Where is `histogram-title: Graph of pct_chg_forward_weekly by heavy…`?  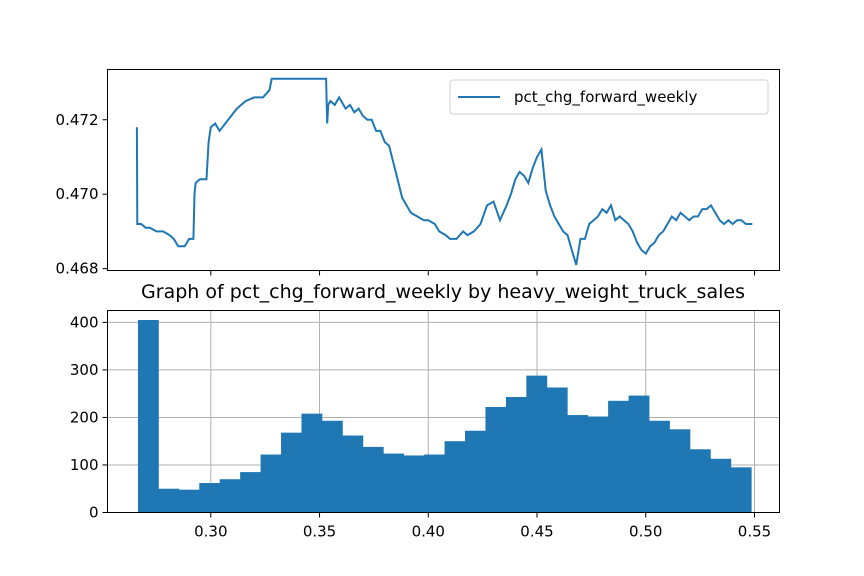 histogram-title: Graph of pct_chg_forward_weekly by heavy… is located at coordinates (443, 292).